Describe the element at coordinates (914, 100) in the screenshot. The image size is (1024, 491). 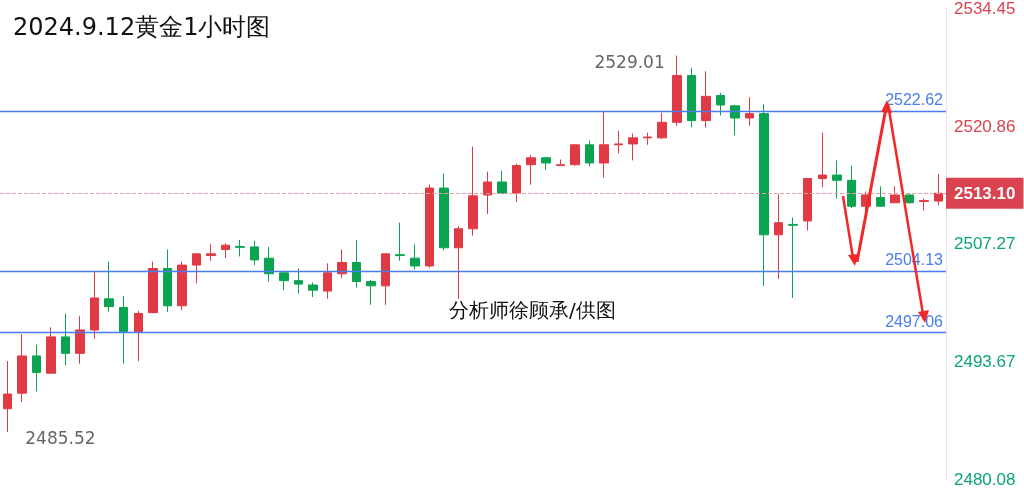
I see `ref-line-label: 2522.62` at that location.